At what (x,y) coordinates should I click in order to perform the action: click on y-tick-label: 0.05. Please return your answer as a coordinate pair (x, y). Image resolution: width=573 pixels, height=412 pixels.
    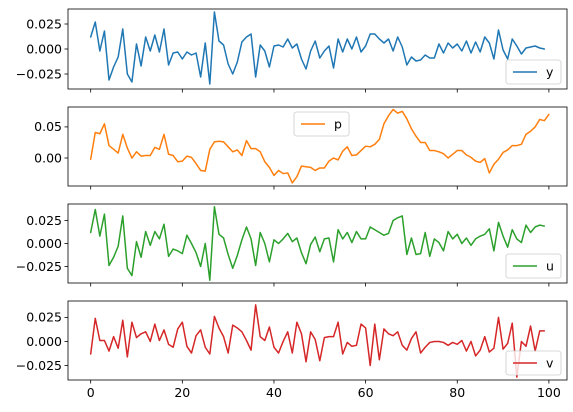
    Looking at the image, I should click on (48, 126).